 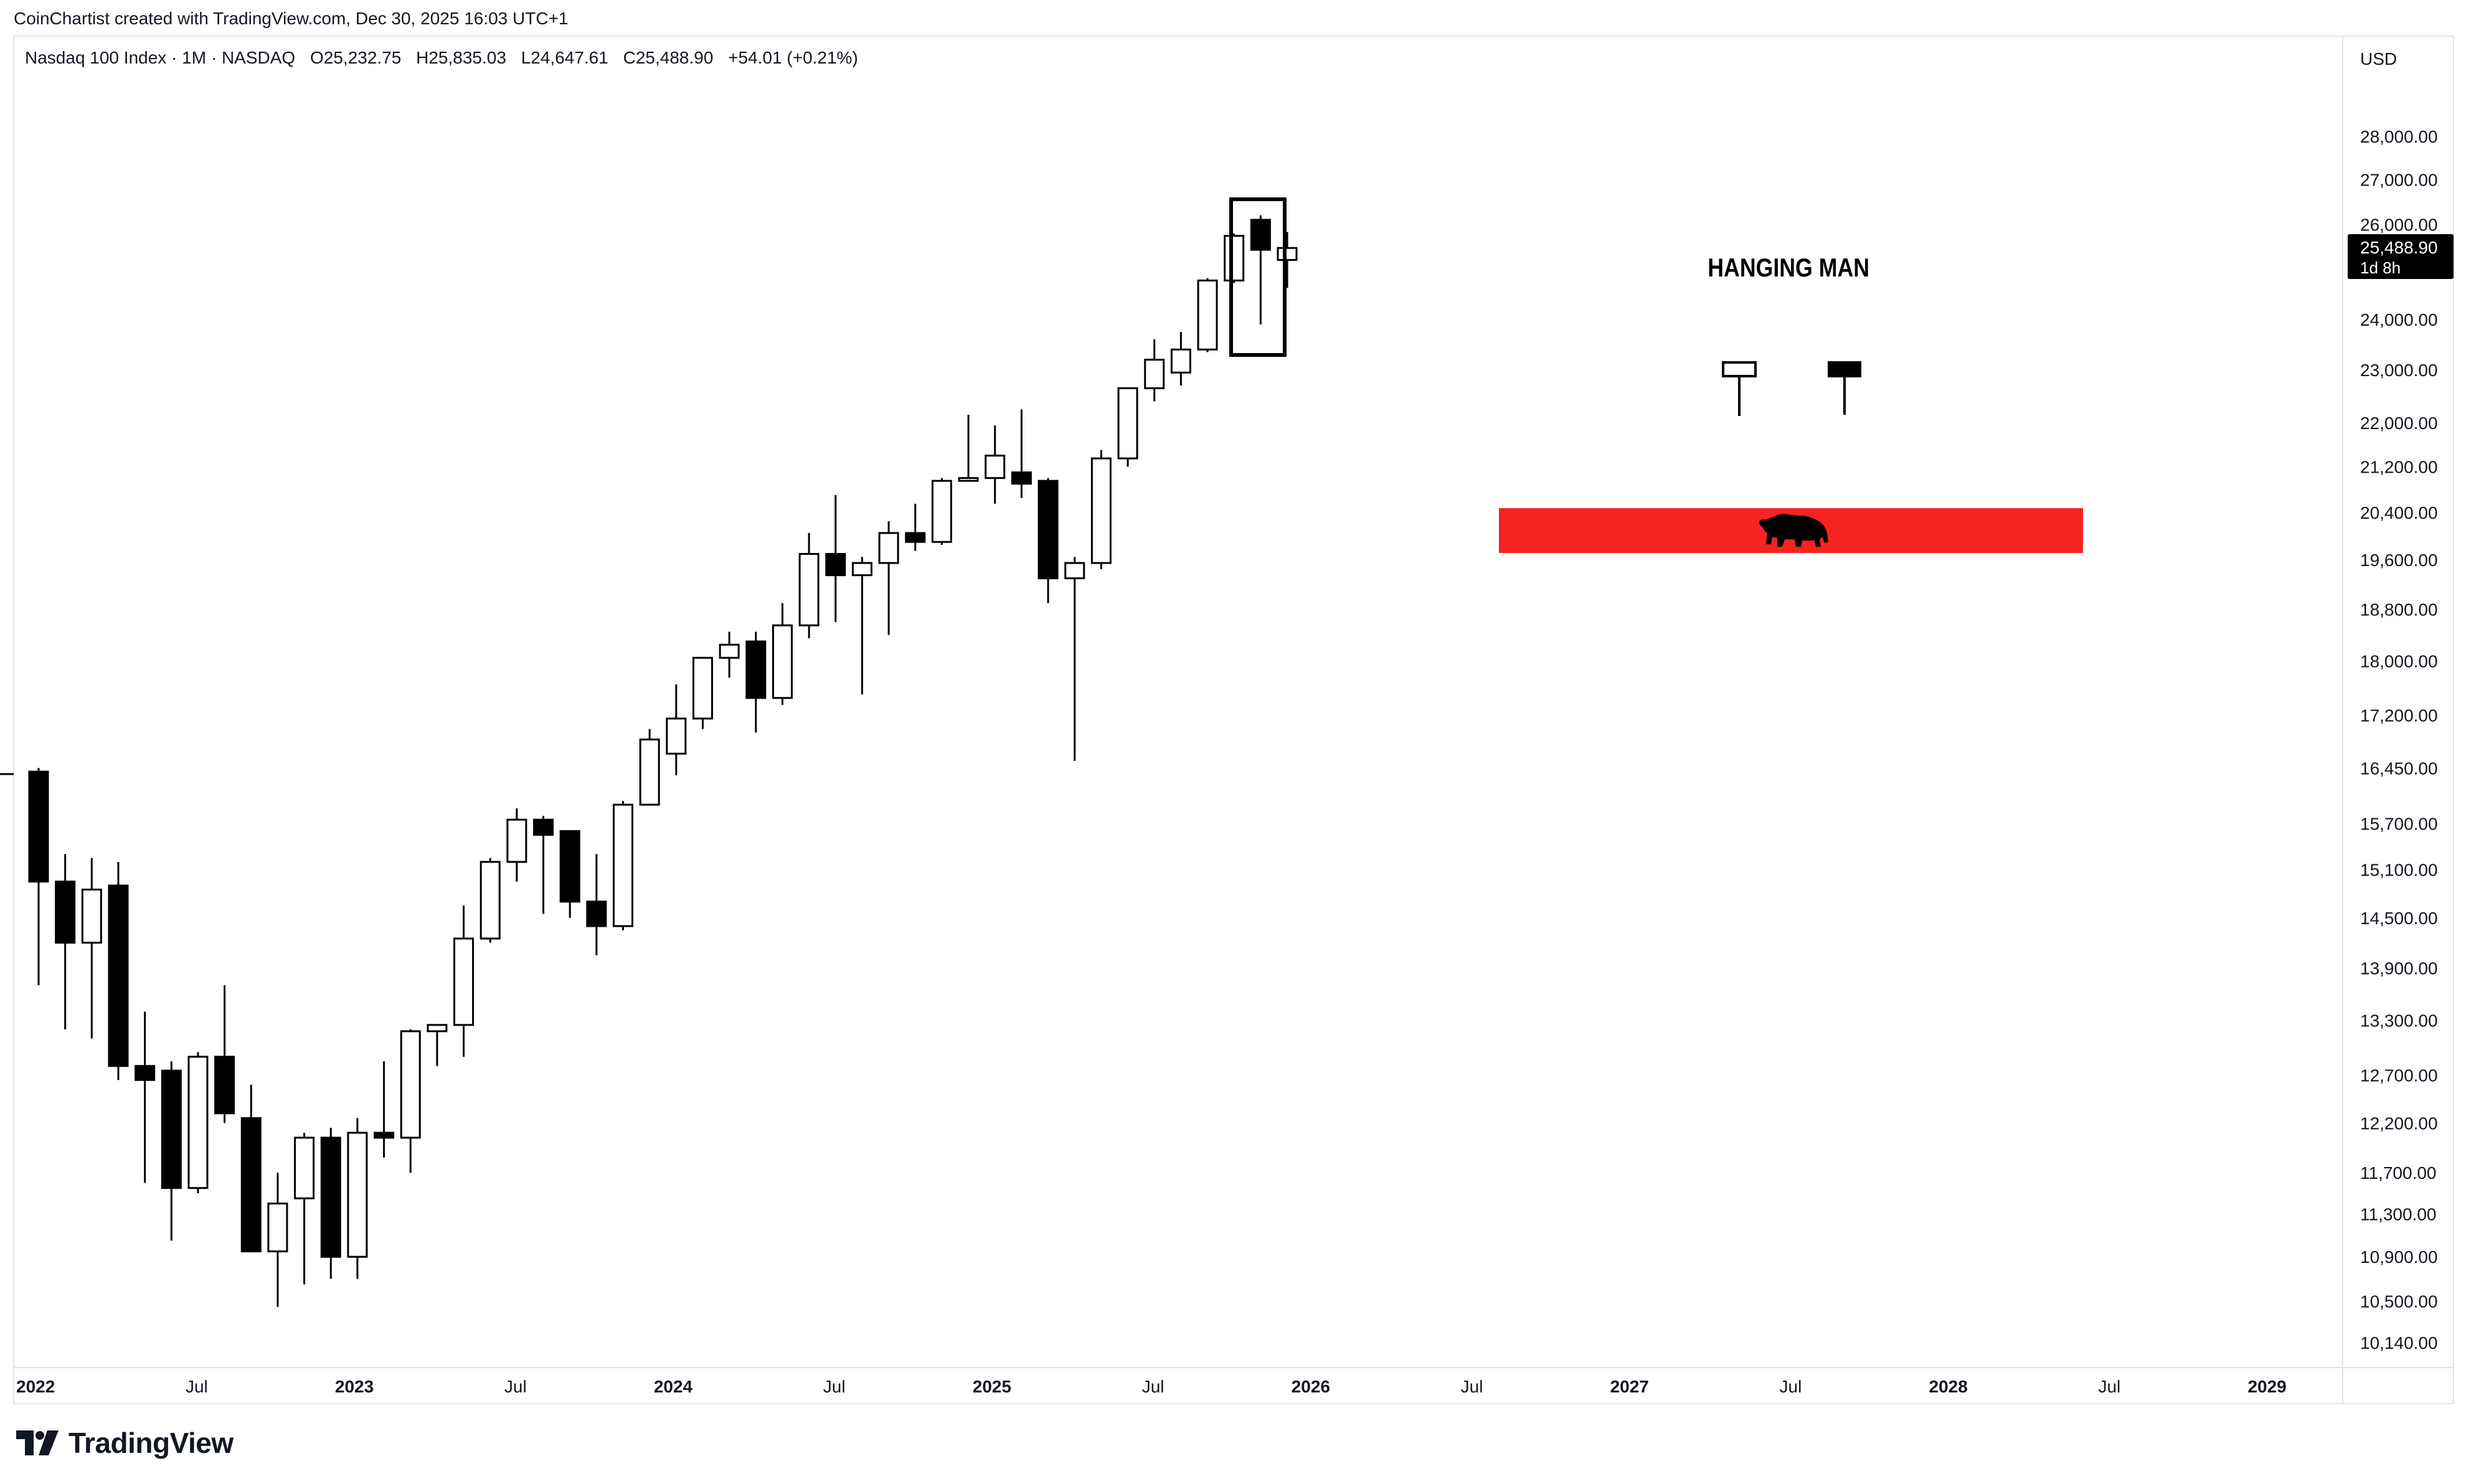 I want to click on x-tick-label: 2023, so click(x=354, y=1386).